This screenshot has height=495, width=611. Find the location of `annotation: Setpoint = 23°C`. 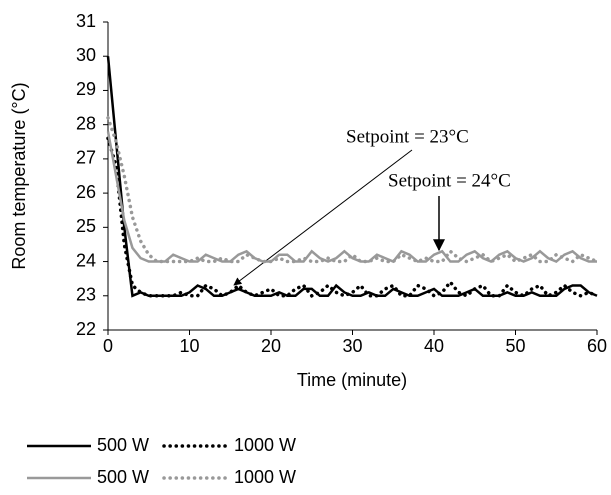

annotation: Setpoint = 23°C is located at coordinates (407, 136).